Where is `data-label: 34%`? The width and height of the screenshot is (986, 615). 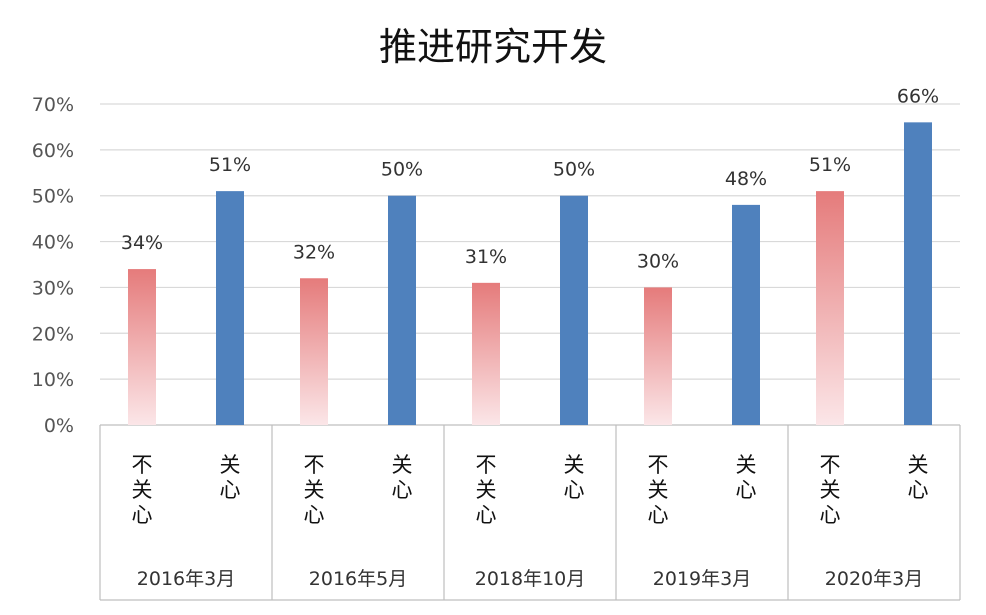
data-label: 34% is located at coordinates (142, 243).